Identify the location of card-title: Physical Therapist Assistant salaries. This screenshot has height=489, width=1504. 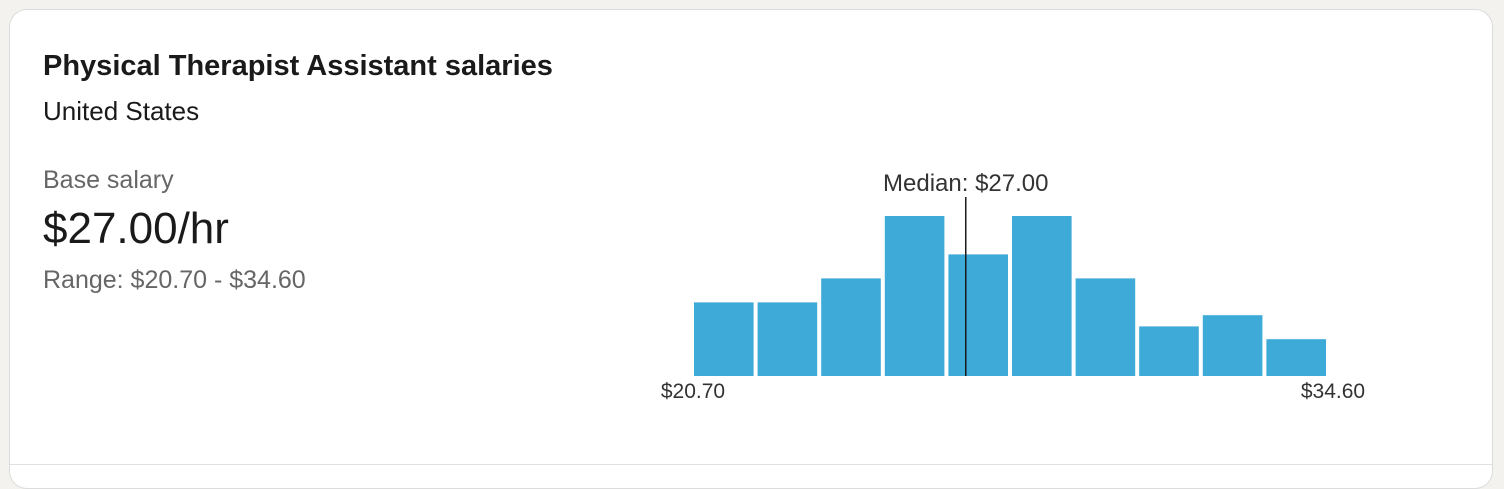
(298, 66).